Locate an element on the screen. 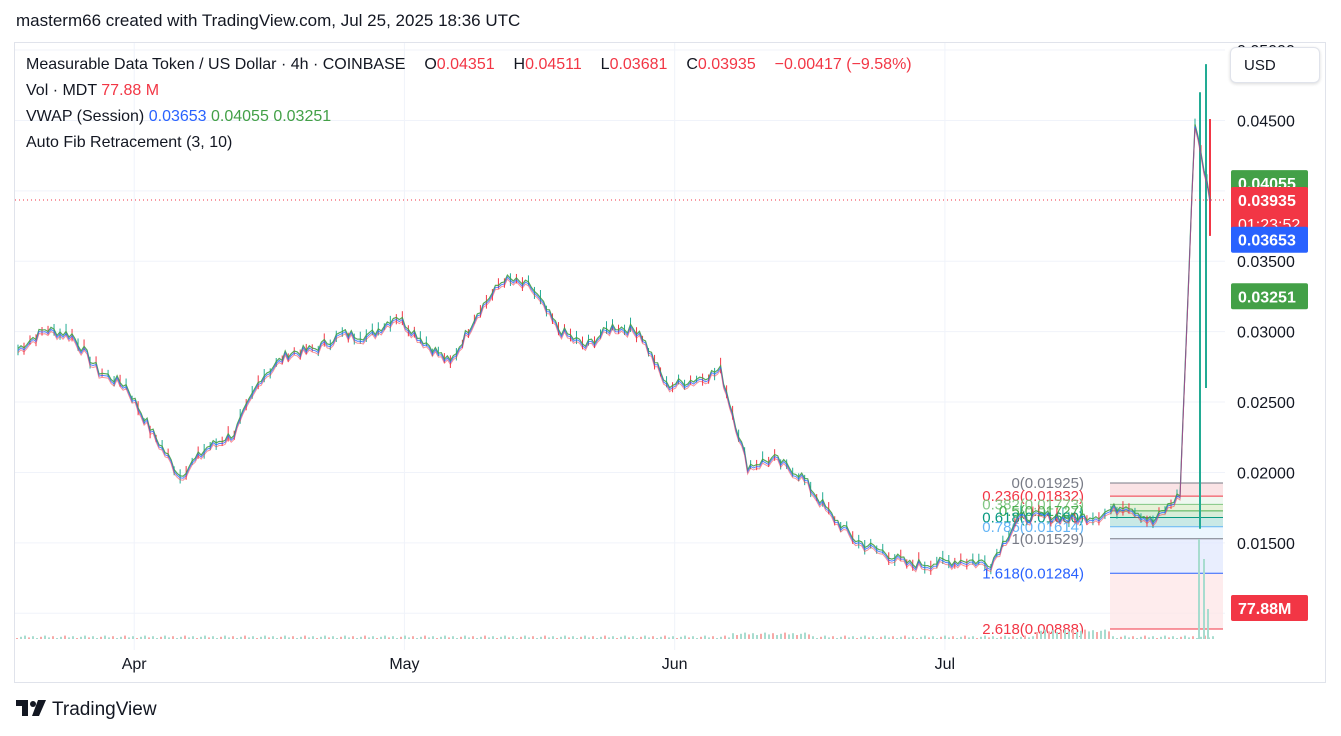 Image resolution: width=1341 pixels, height=736 pixels. last-price-label: 0.03935 is located at coordinates (1267, 201).